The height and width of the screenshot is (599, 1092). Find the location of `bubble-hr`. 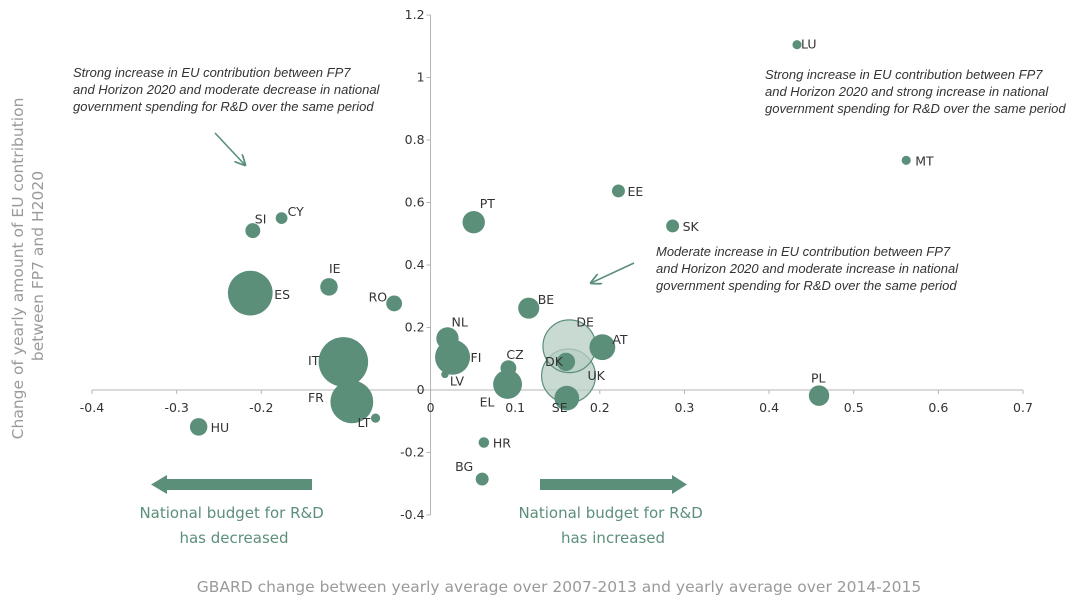

bubble-hr is located at coordinates (484, 442).